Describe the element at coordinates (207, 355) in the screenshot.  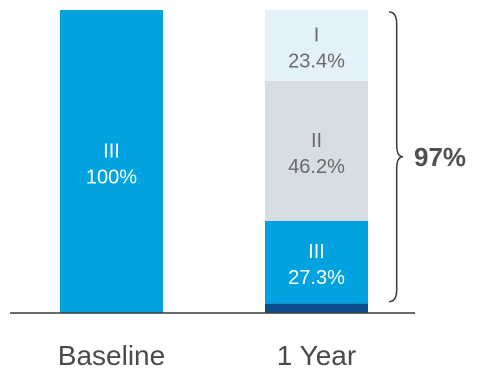
I see `category-labels: Baseline 1 Year` at that location.